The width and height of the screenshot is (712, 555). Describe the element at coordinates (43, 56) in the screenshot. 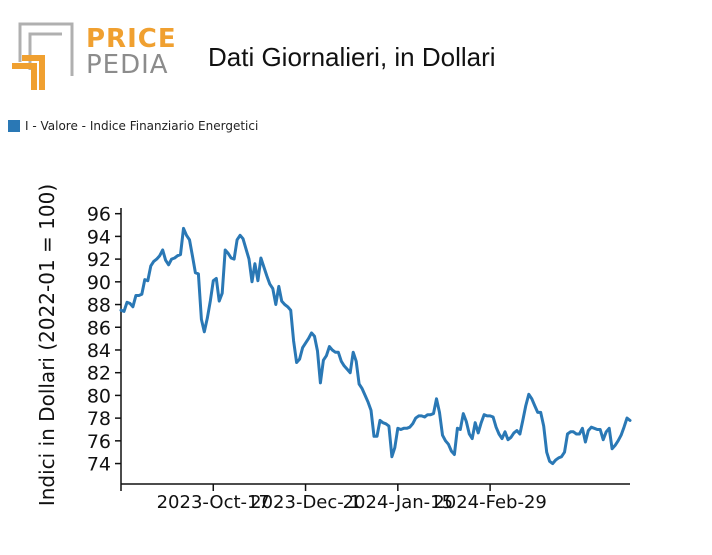

I see `logo-mark-icon` at that location.